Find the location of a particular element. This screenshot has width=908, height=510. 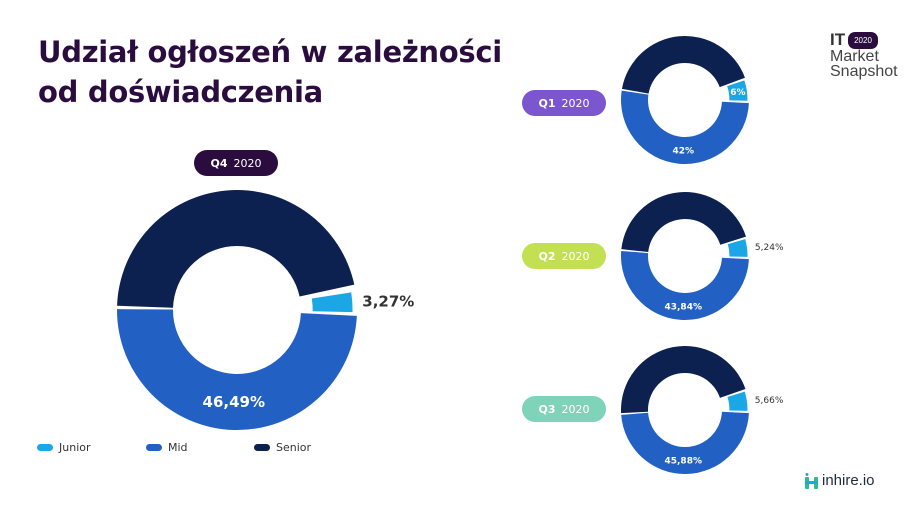

data-label-junior: 5,24% is located at coordinates (769, 248).